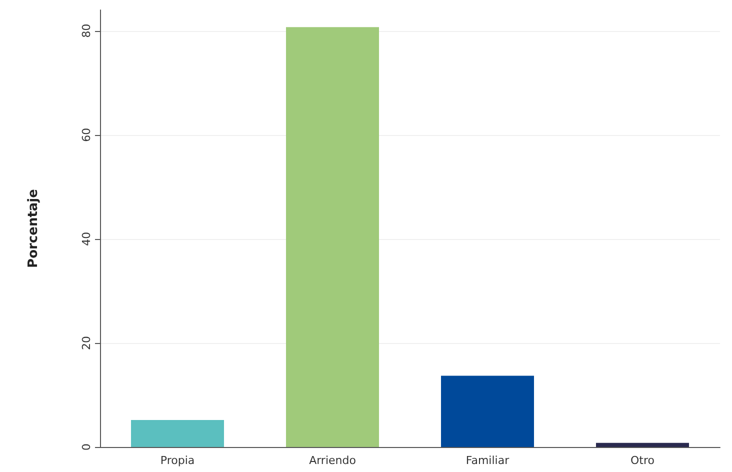  Describe the element at coordinates (177, 460) in the screenshot. I see `x-tick-label: Propia` at that location.